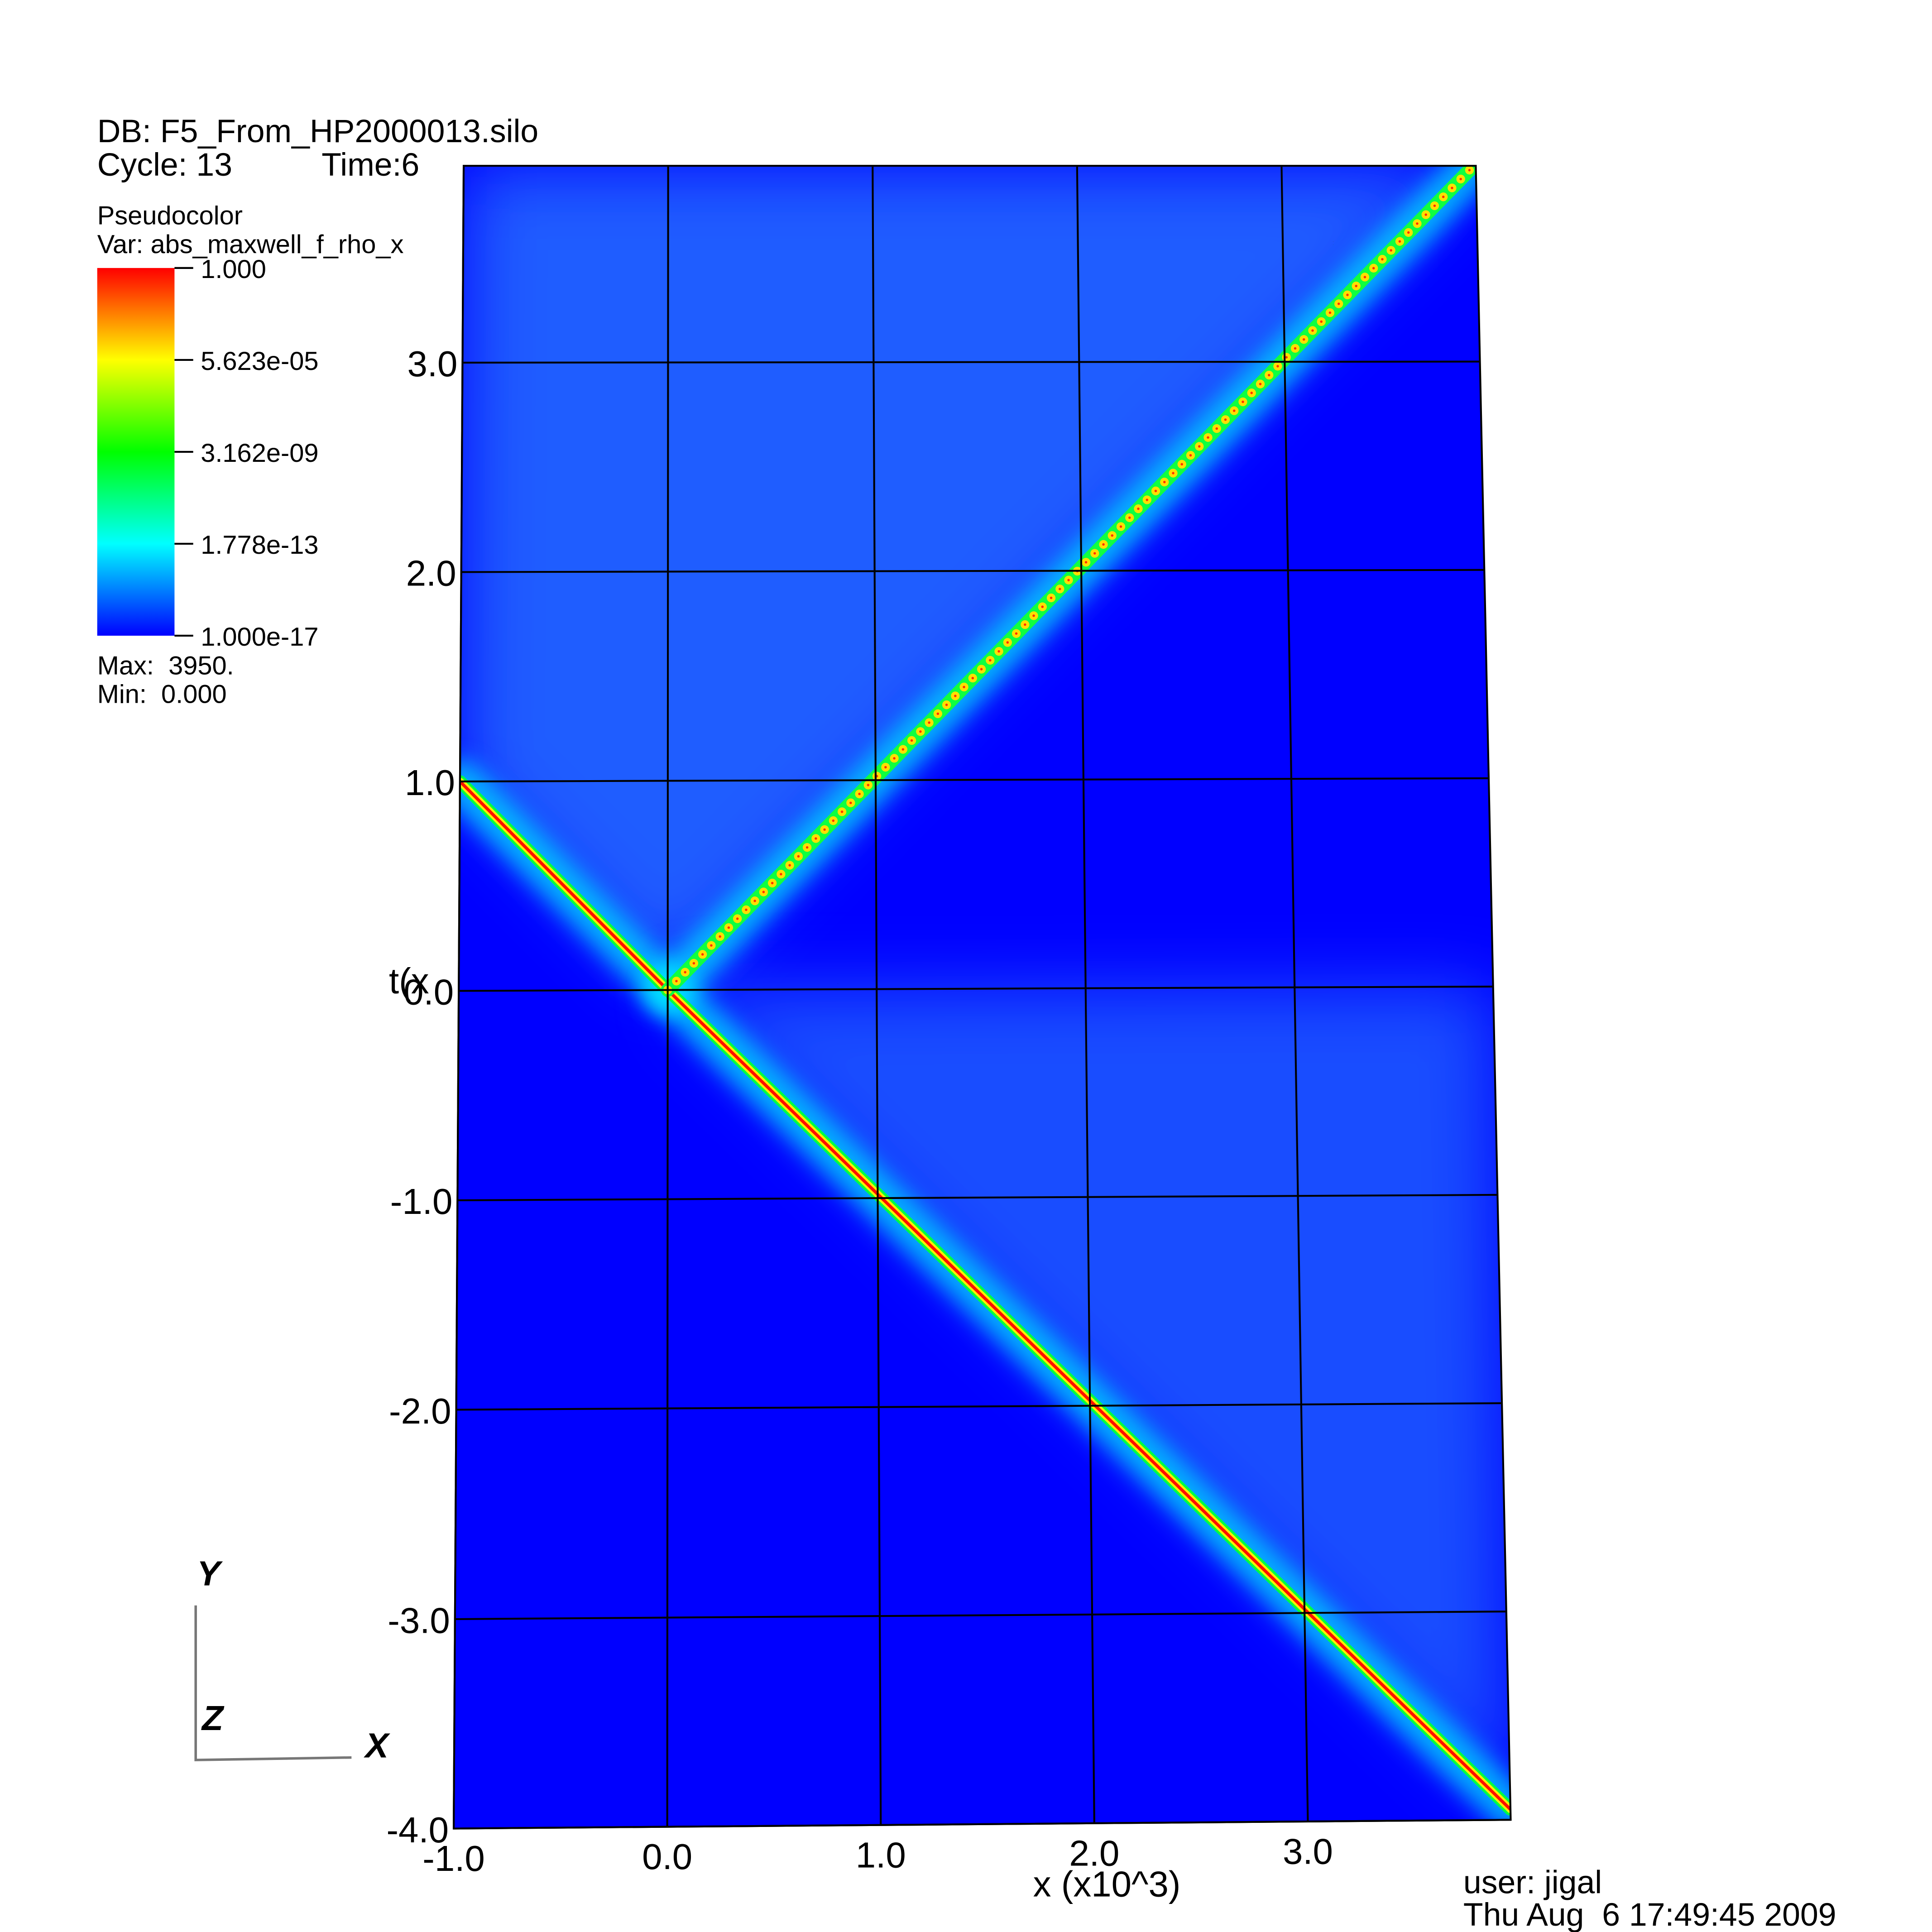 This screenshot has width=1932, height=1932. I want to click on db-name: DB: F5_From_HP2000013.silo, so click(318, 131).